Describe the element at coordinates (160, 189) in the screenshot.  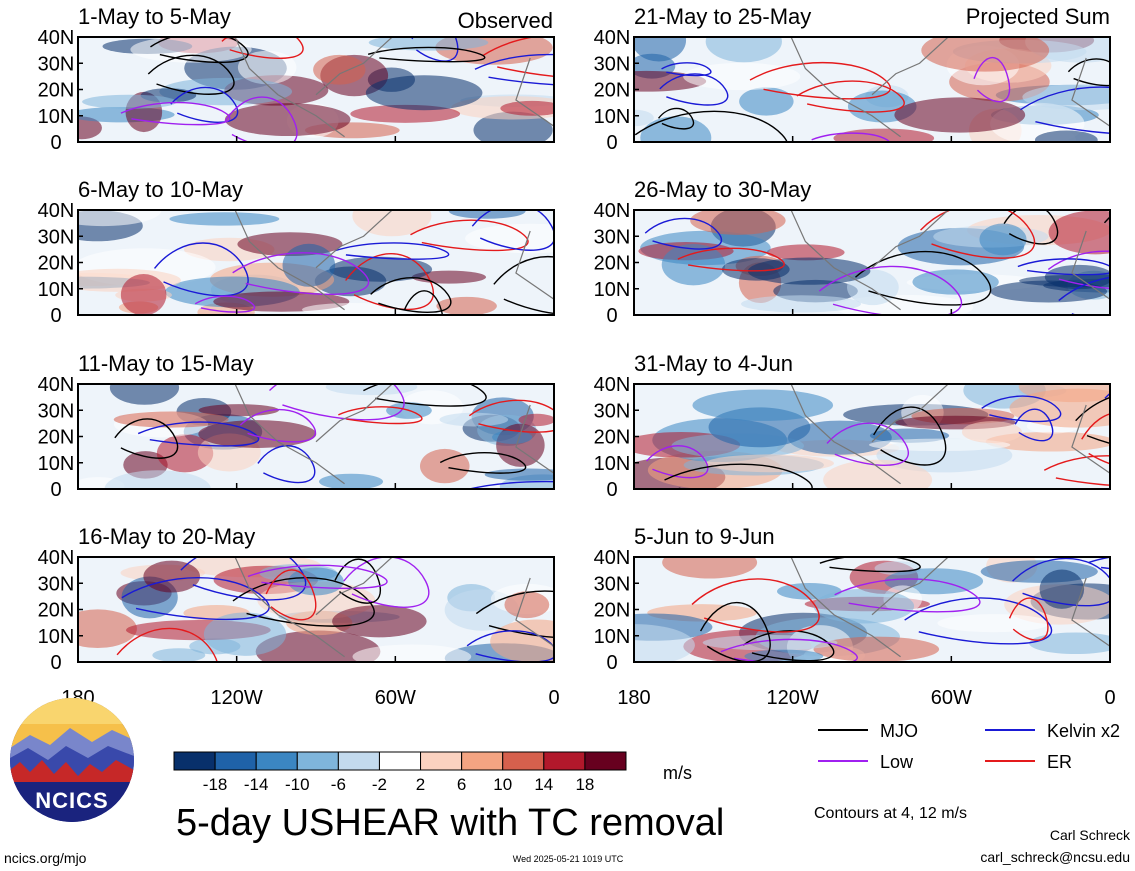
I see `panel-title: 6-May to 10-May` at that location.